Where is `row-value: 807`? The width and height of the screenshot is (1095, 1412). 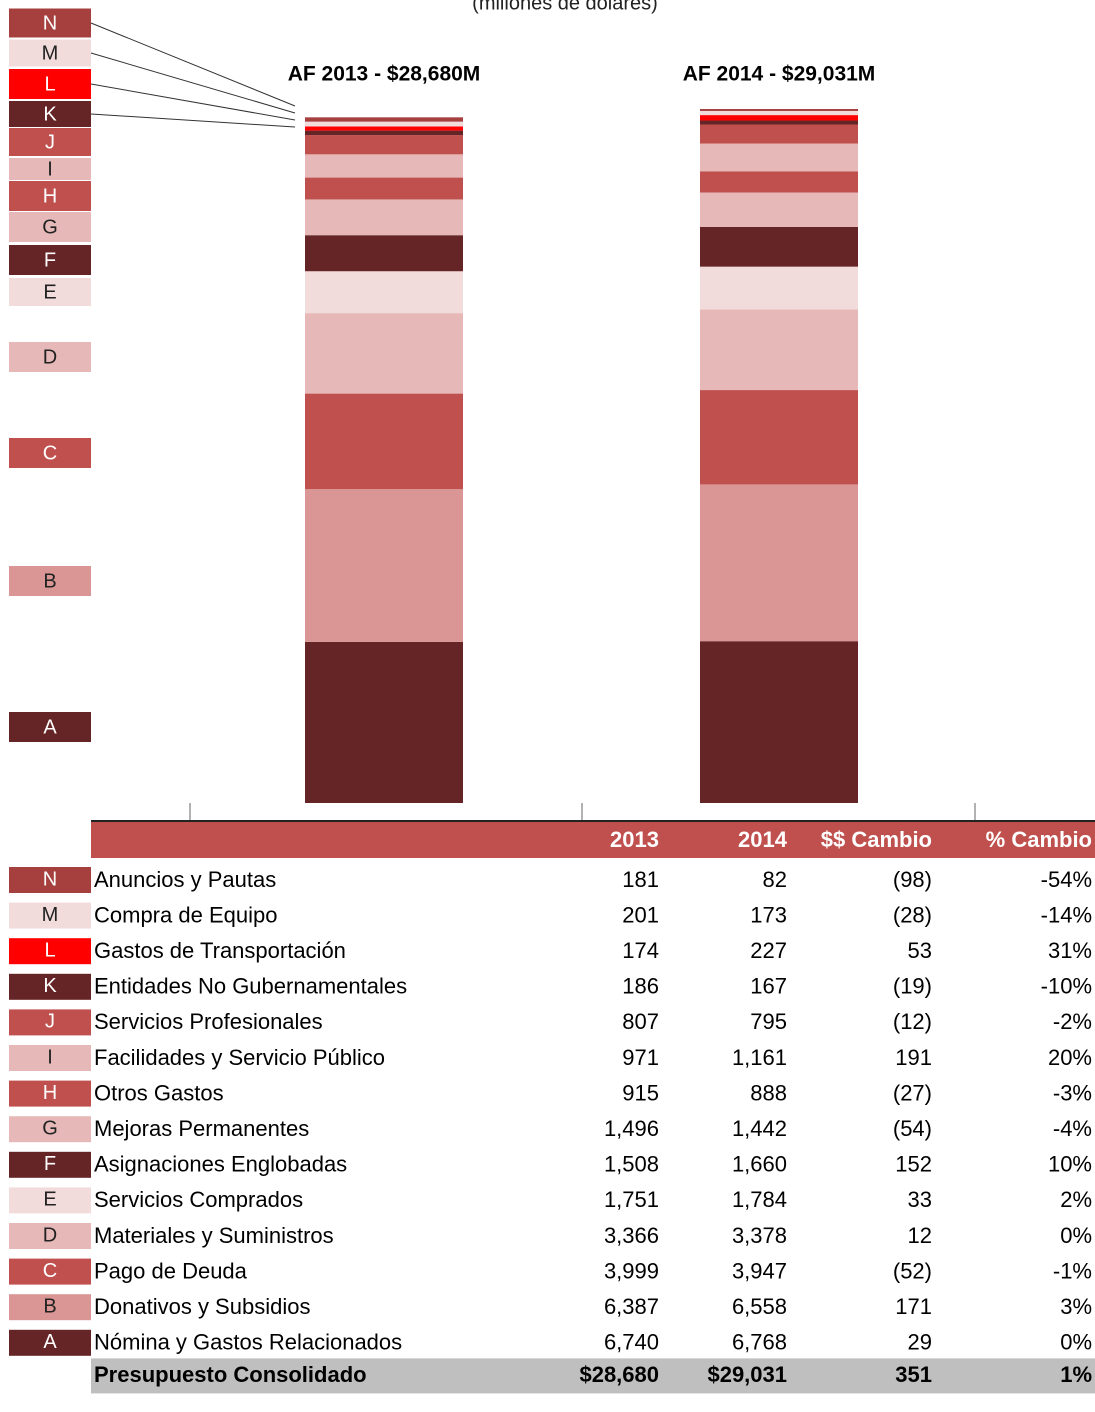 row-value: 807 is located at coordinates (640, 1021).